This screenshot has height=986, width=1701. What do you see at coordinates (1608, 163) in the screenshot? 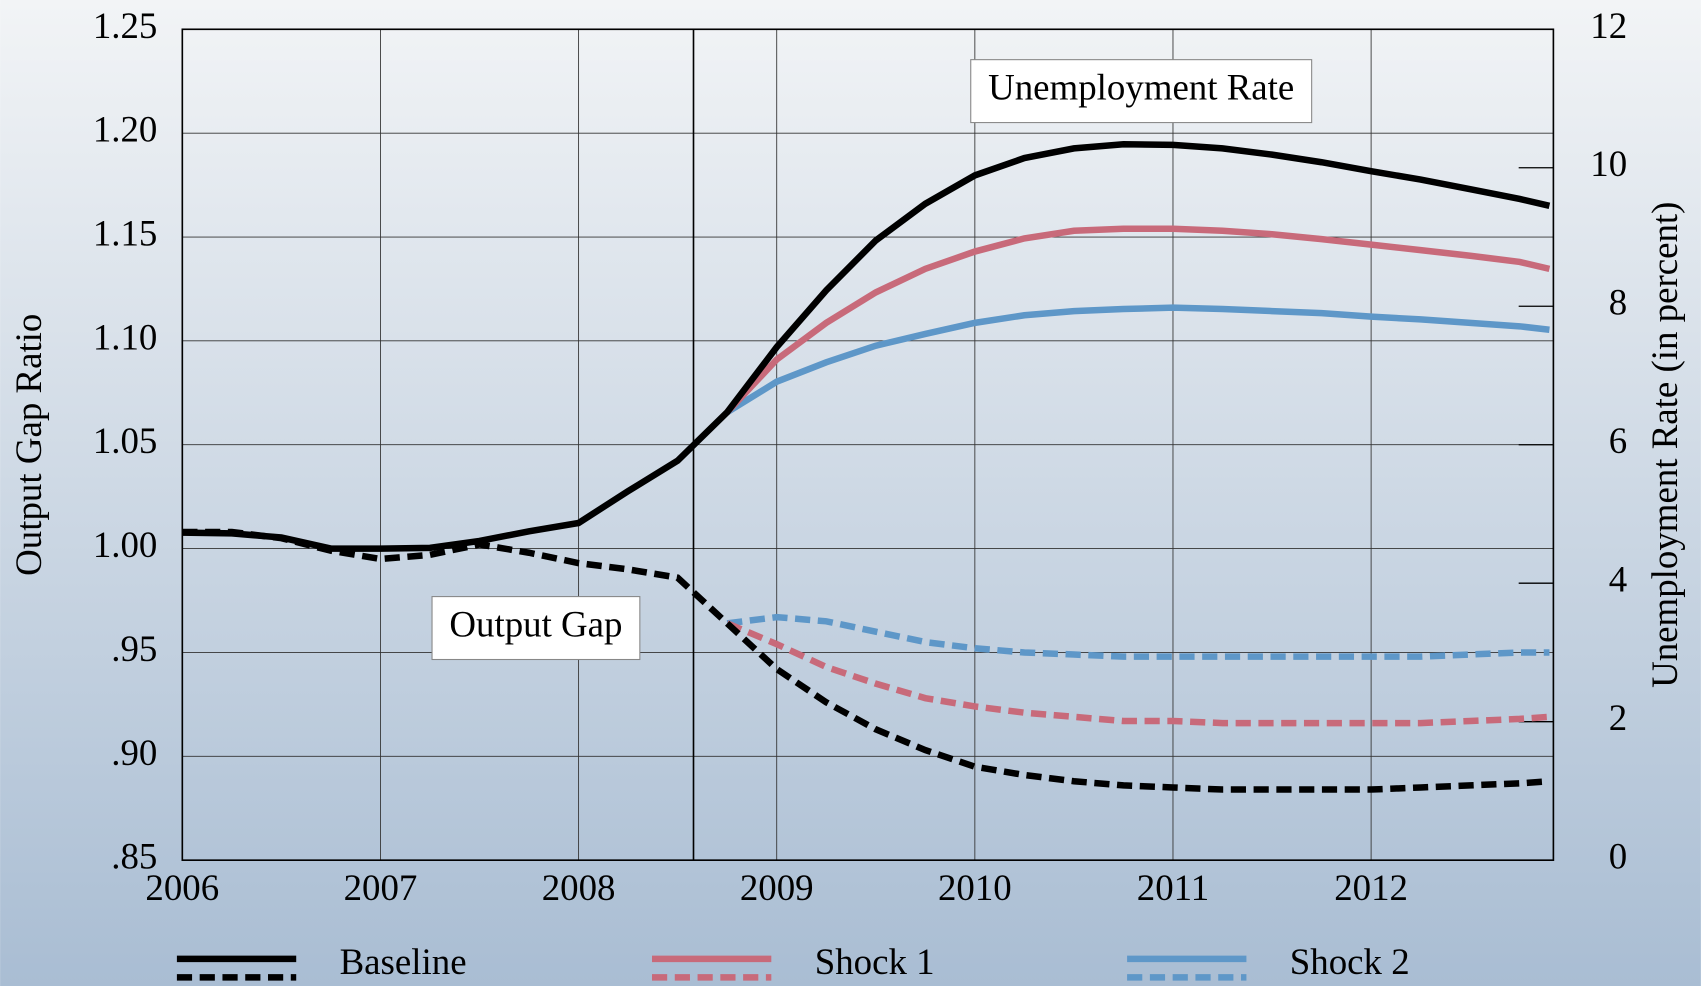
I see `y2-tick-label: 10` at bounding box center [1608, 163].